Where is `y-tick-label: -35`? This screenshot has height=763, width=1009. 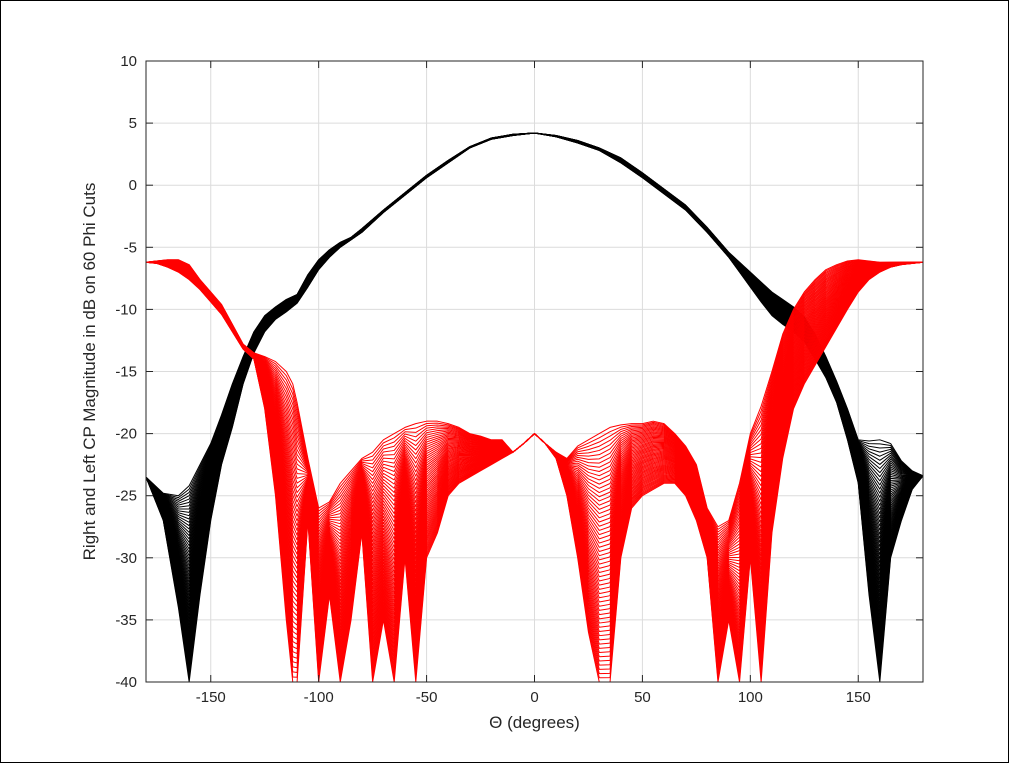 y-tick-label: -35 is located at coordinates (126, 620).